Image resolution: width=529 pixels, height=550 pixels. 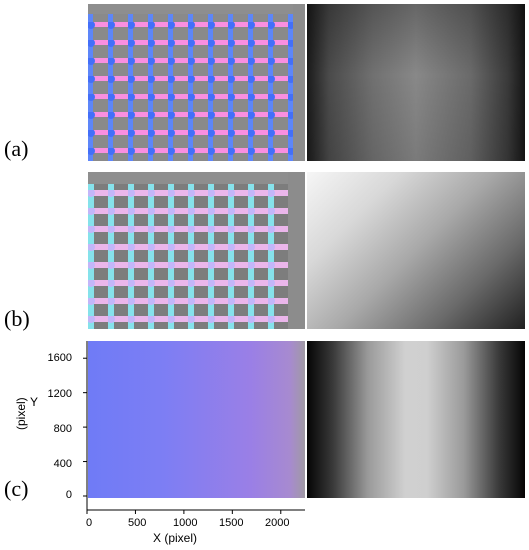 What do you see at coordinates (21, 413) in the screenshot?
I see `y-axis-unit: (pixel)` at bounding box center [21, 413].